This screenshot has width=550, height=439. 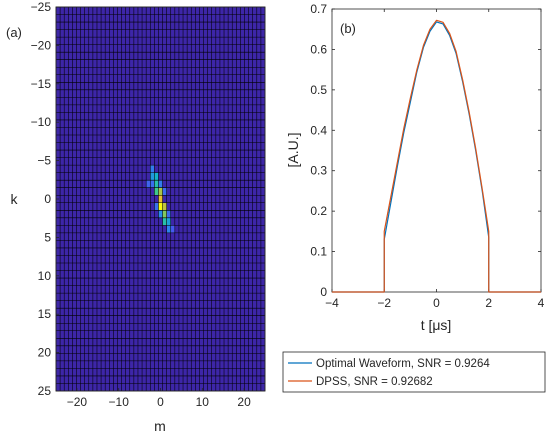 I want to click on heatmap-x-tick-label: 0, so click(x=160, y=402).